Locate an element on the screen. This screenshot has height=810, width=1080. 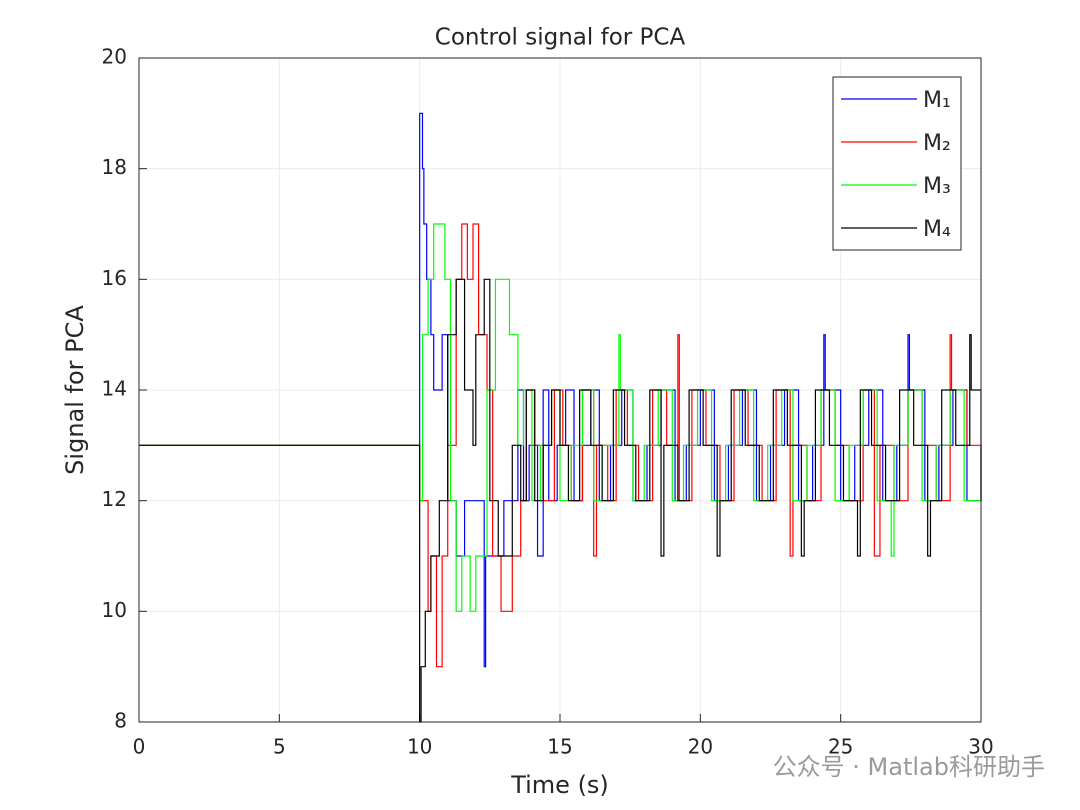
x-tick-label: 25 is located at coordinates (840, 747).